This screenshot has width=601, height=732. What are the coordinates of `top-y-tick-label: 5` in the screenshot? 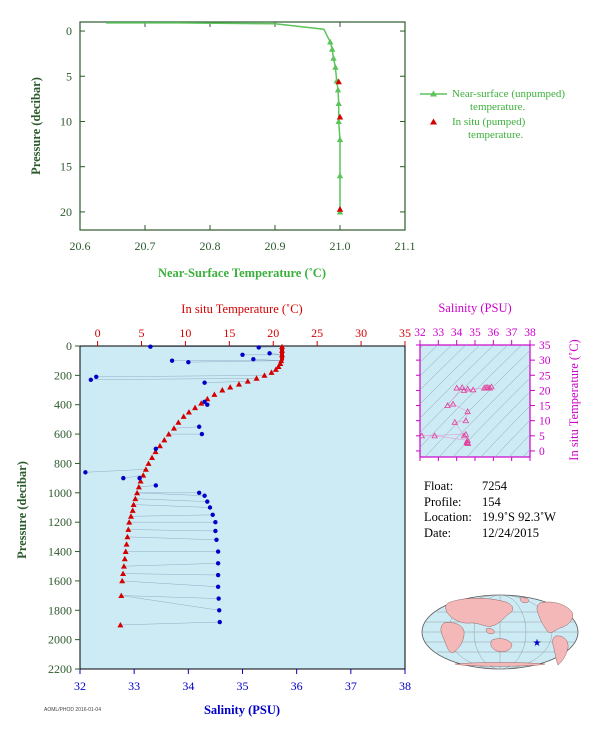 It's located at (69, 76).